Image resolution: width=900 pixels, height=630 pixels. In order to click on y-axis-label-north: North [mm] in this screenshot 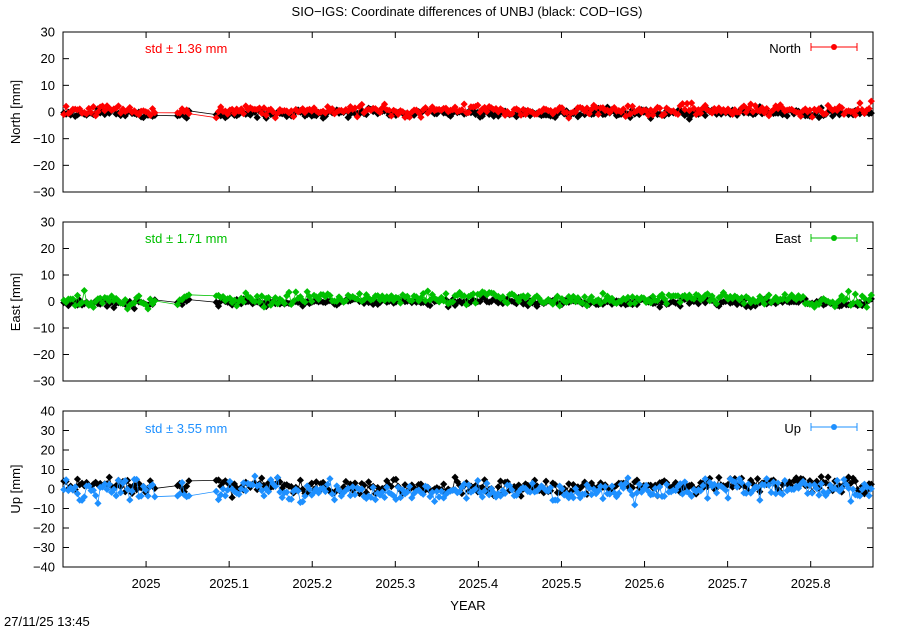, I will do `click(15, 112)`.